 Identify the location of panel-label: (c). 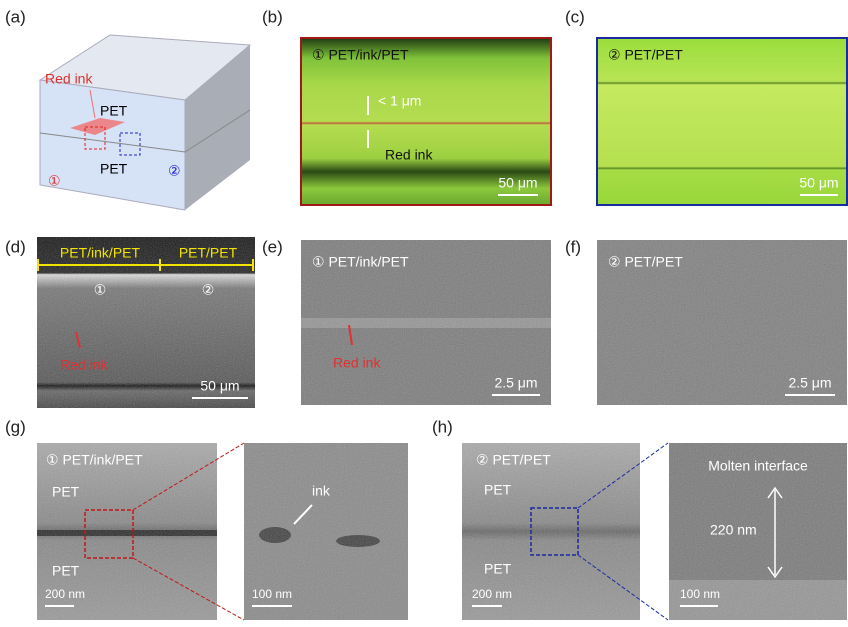
(575, 16).